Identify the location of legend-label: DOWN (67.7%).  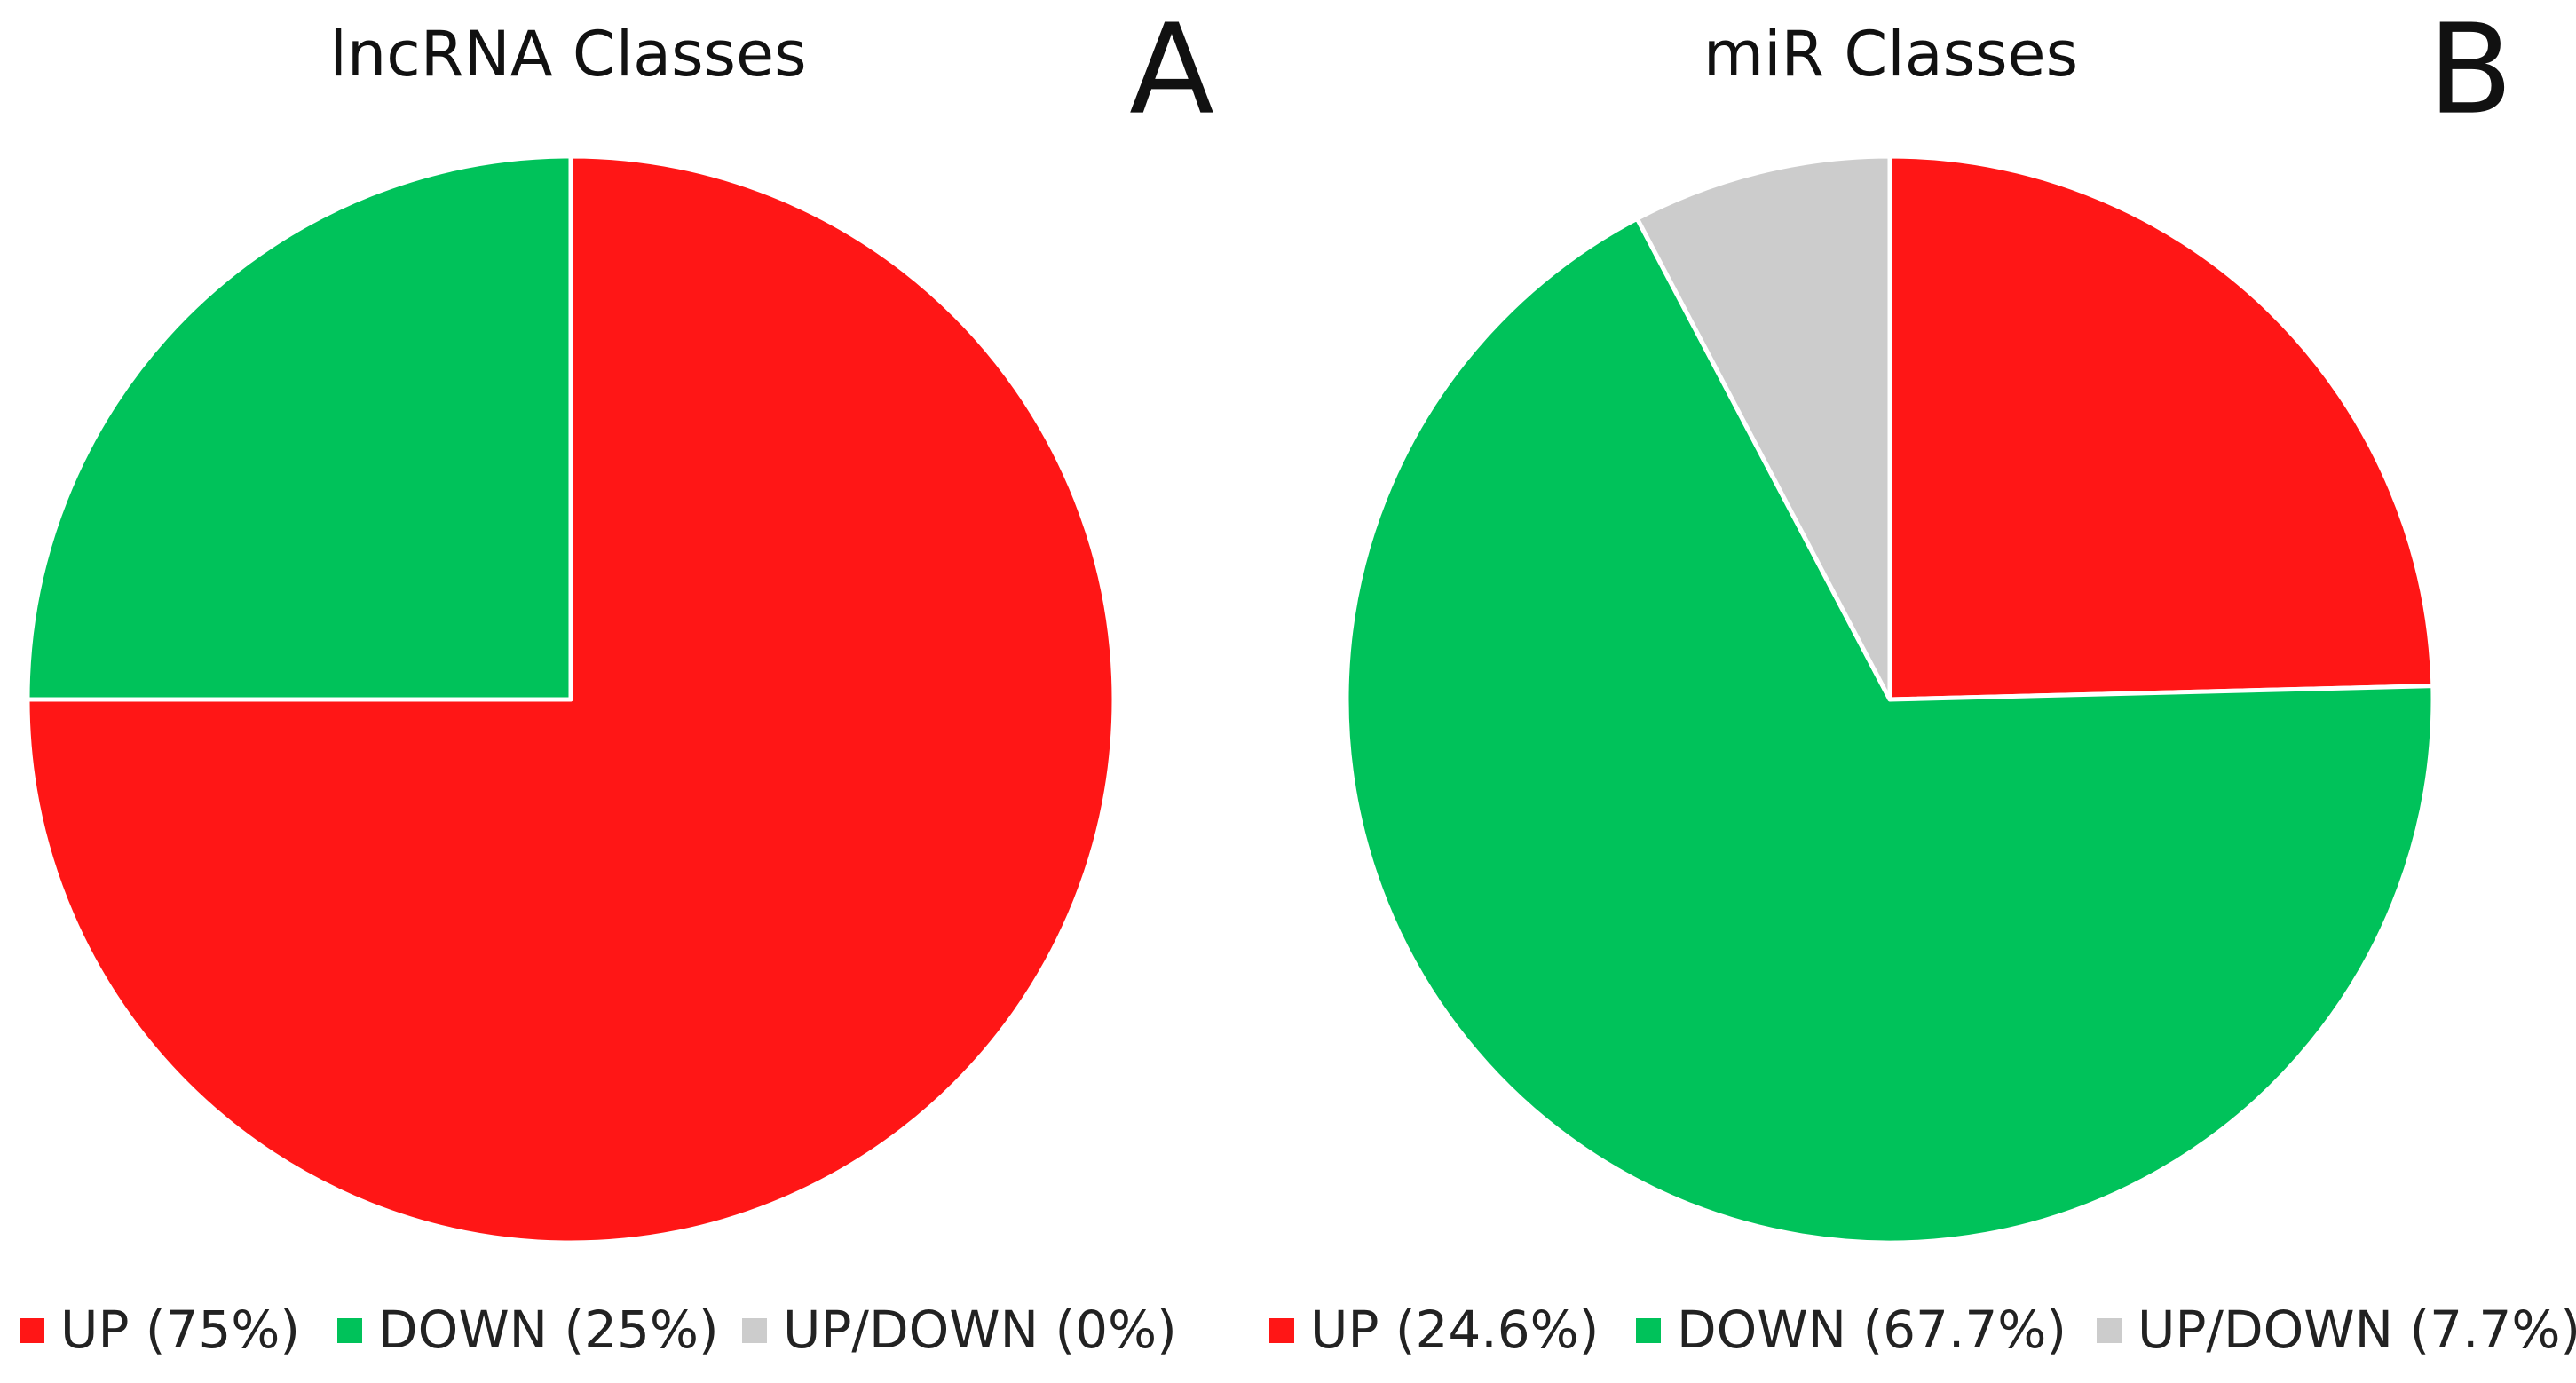
(1871, 1330).